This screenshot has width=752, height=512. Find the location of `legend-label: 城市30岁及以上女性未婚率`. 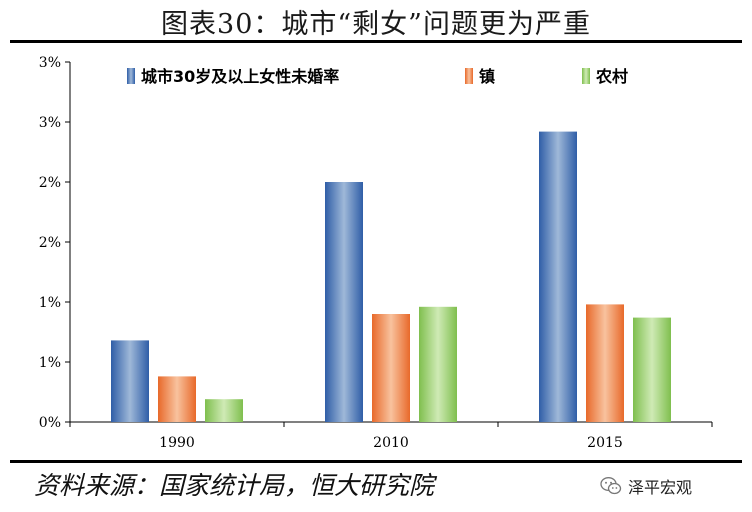

legend-label: 城市30岁及以上女性未婚率 is located at coordinates (240, 76).